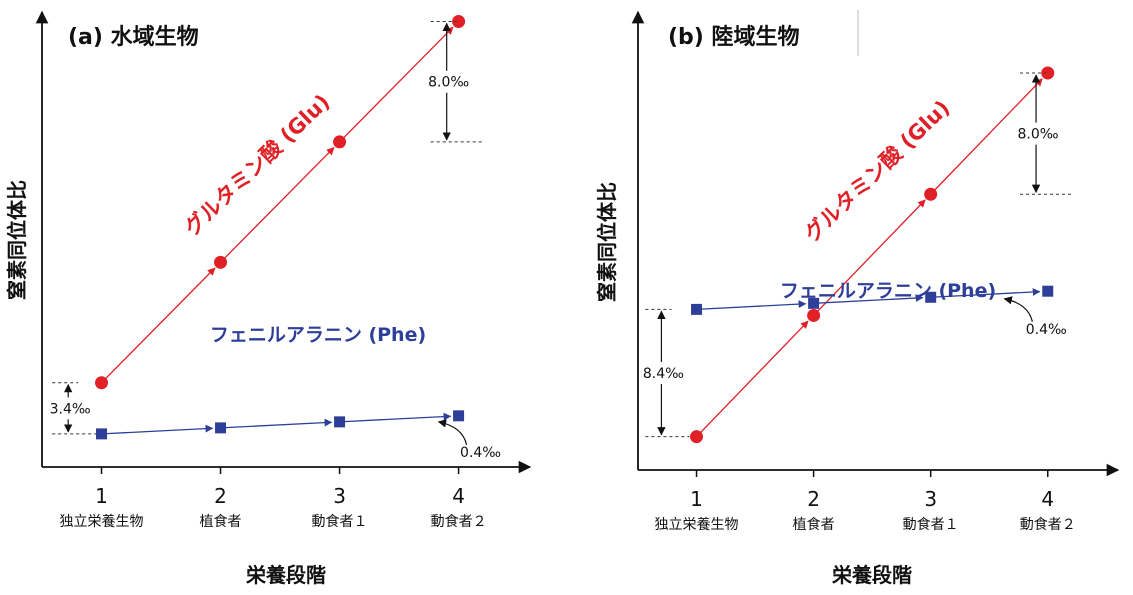 This screenshot has width=1133, height=595. I want to click on panel-a-x-tick-category: 動食者２, so click(459, 521).